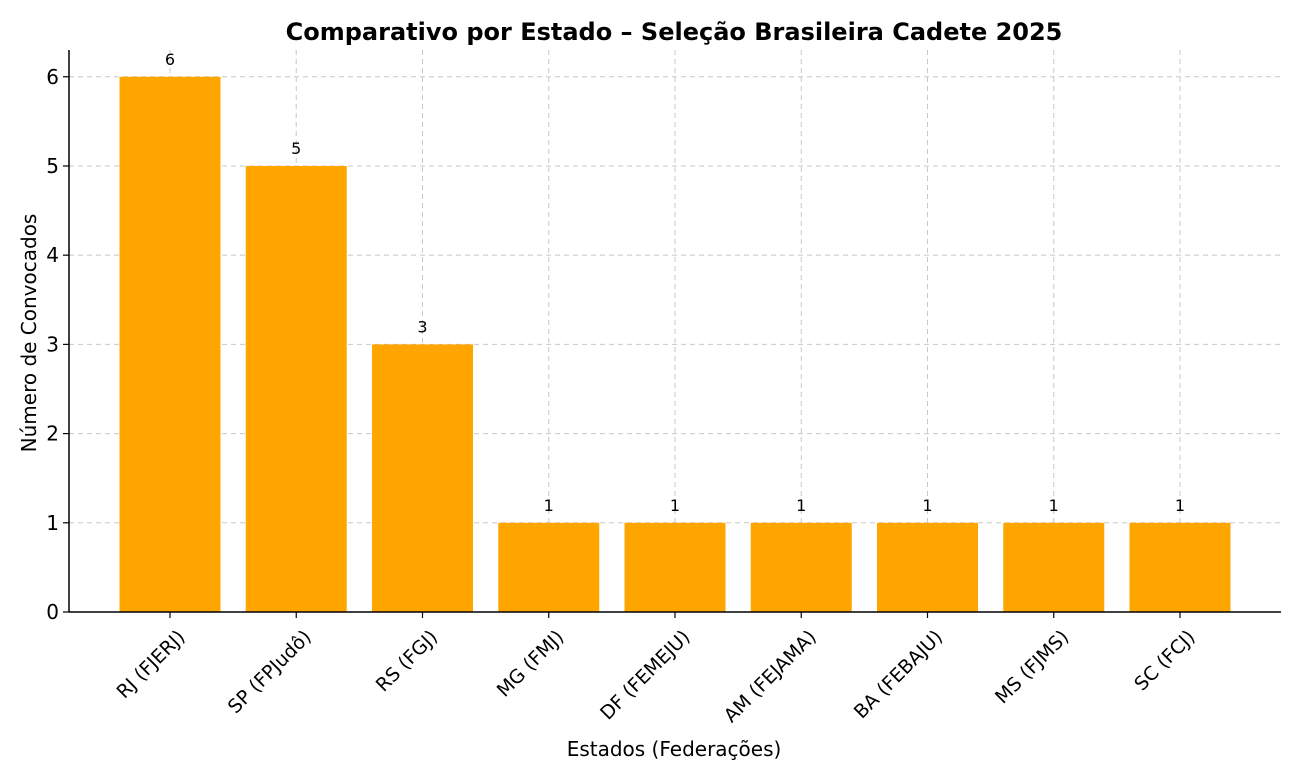 Image resolution: width=1300 pixels, height=780 pixels. What do you see at coordinates (150, 664) in the screenshot?
I see `x-tick-label: RJ (FJERJ)` at bounding box center [150, 664].